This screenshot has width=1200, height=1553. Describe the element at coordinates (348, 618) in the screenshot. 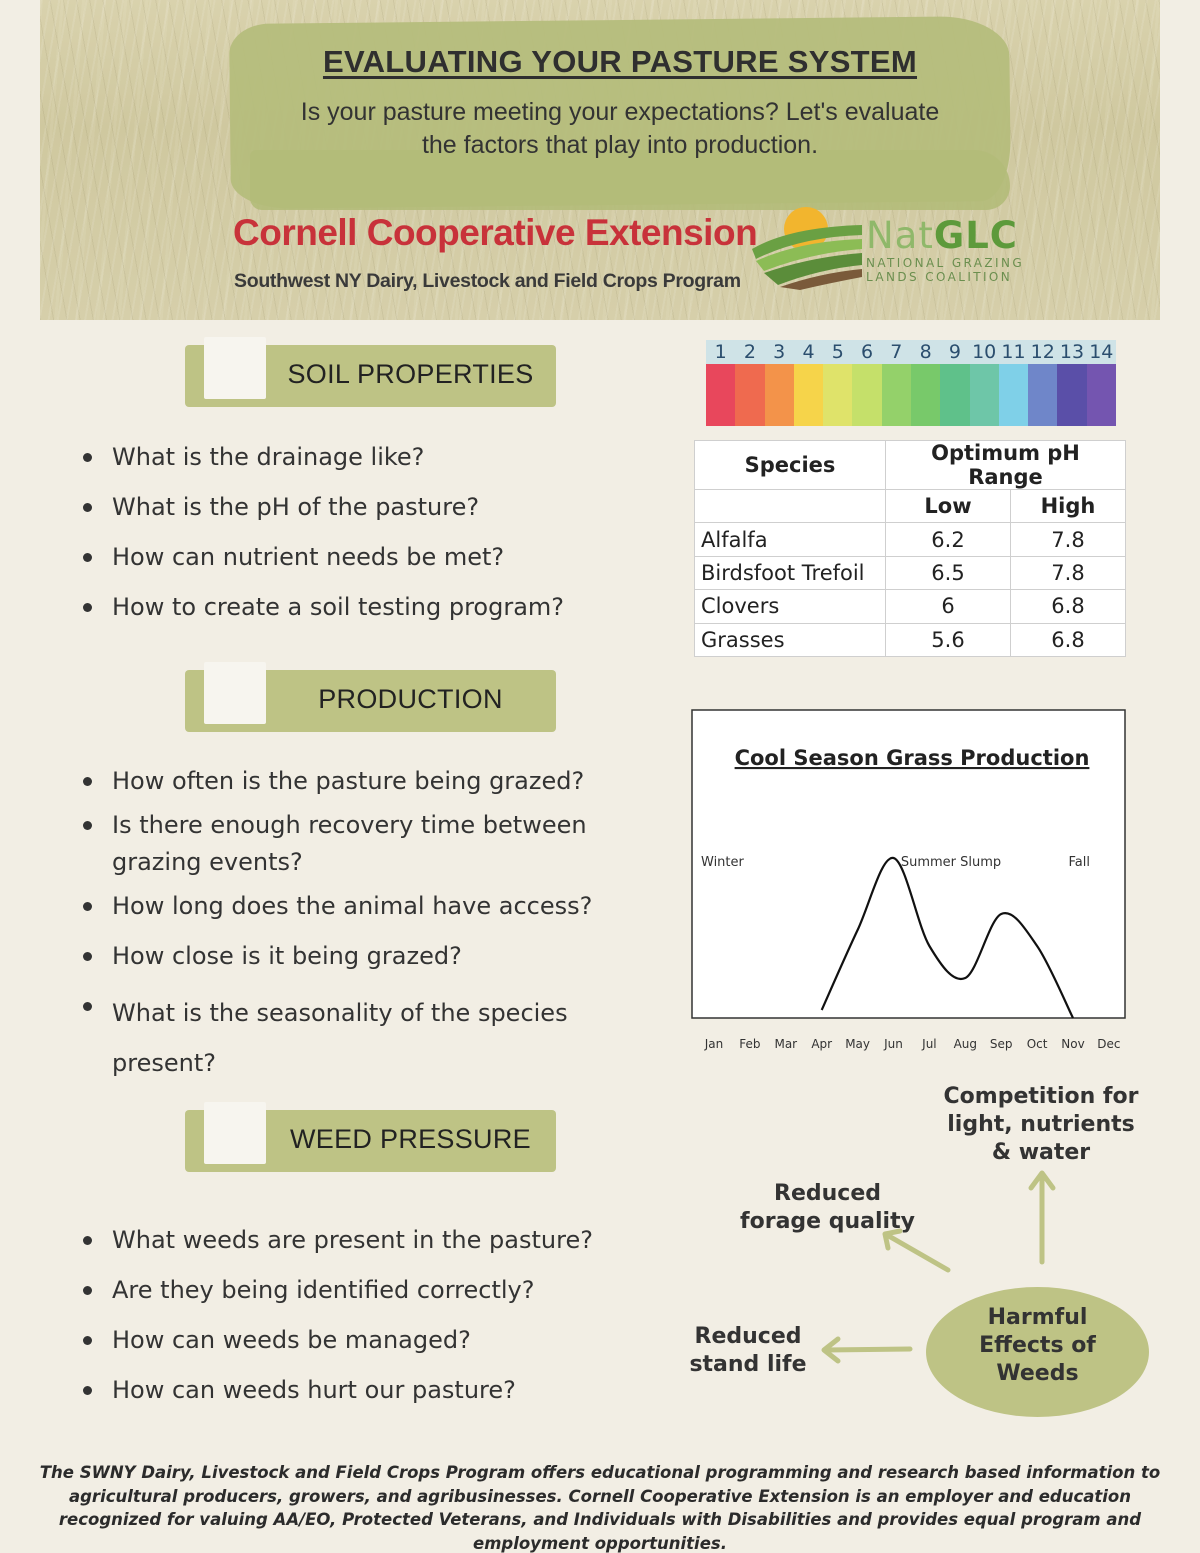

I see `list-item: How to create a soil testing program?` at that location.